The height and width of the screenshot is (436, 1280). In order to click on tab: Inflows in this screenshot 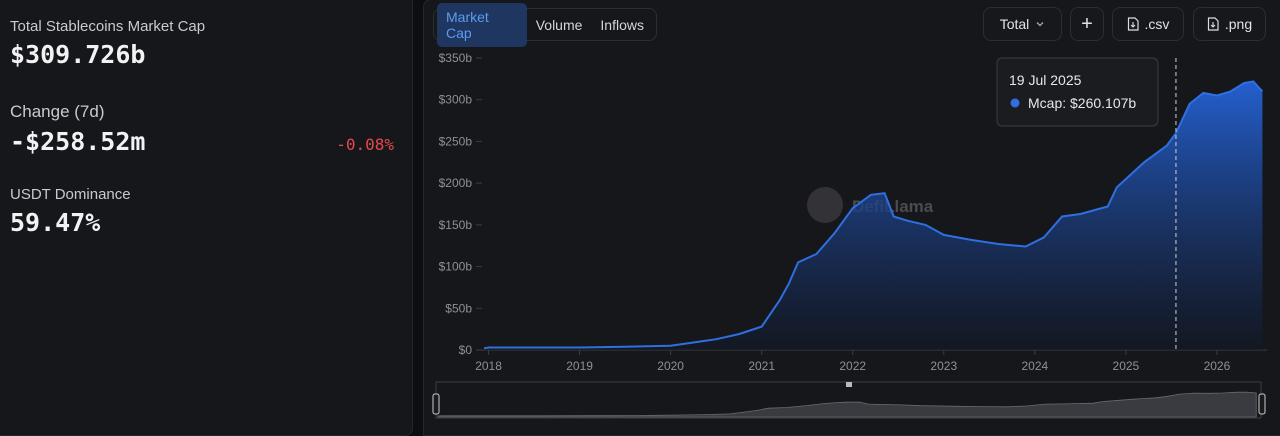, I will do `click(622, 24)`.